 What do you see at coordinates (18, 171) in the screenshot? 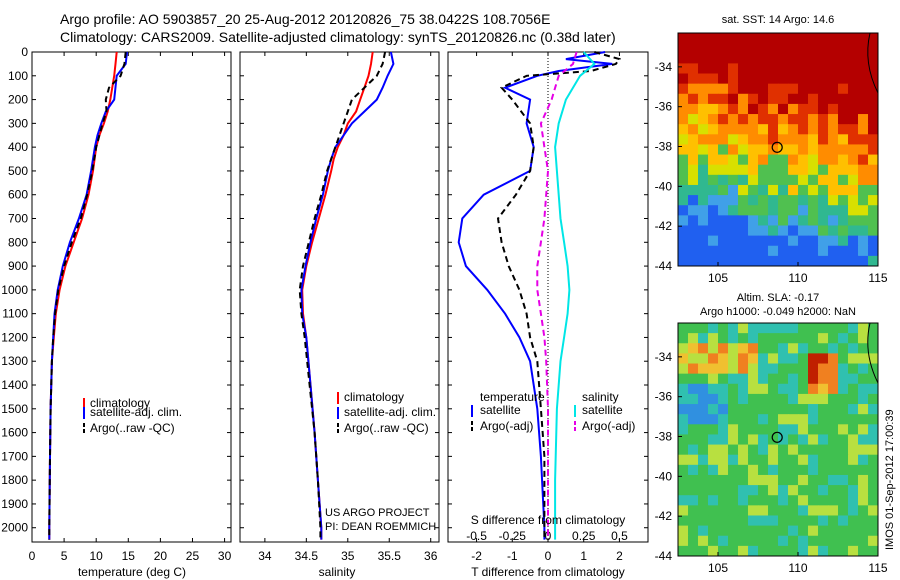
I see `depth-tick-label: 500` at bounding box center [18, 171].